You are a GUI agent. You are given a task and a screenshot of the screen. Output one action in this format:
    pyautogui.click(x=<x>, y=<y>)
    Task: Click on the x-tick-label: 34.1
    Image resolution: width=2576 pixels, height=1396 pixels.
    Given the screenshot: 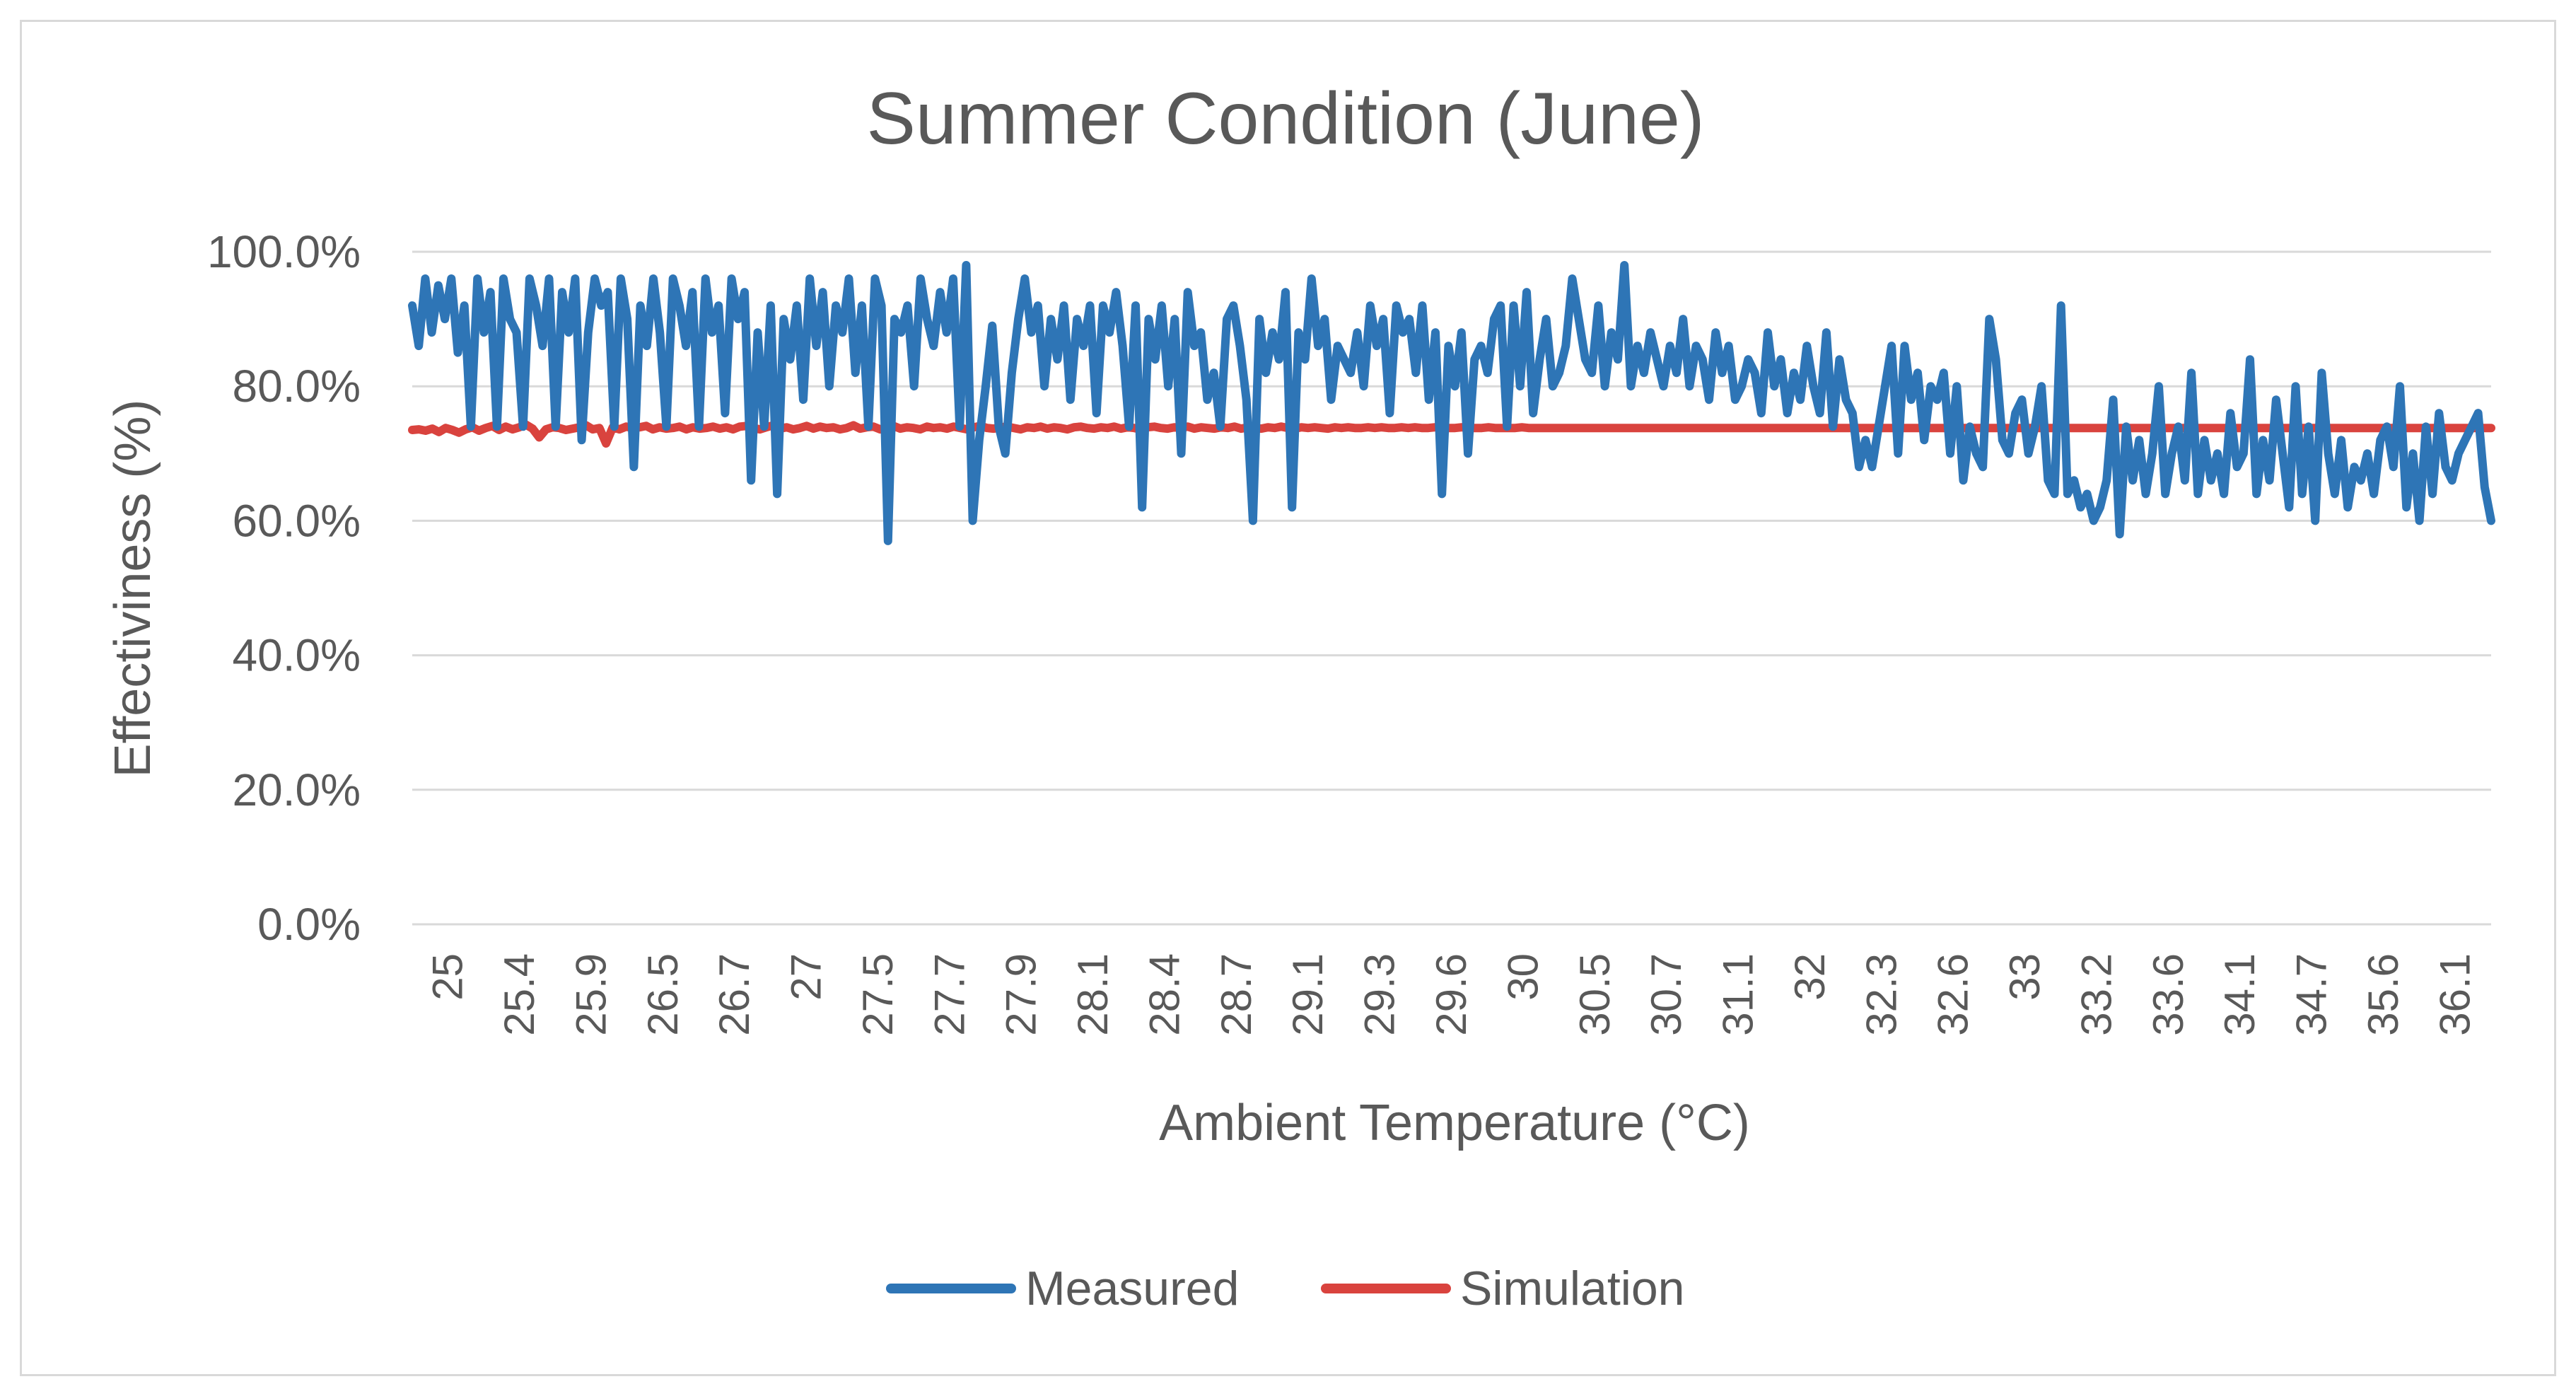 What is the action you would take?
    pyautogui.click(x=2239, y=994)
    